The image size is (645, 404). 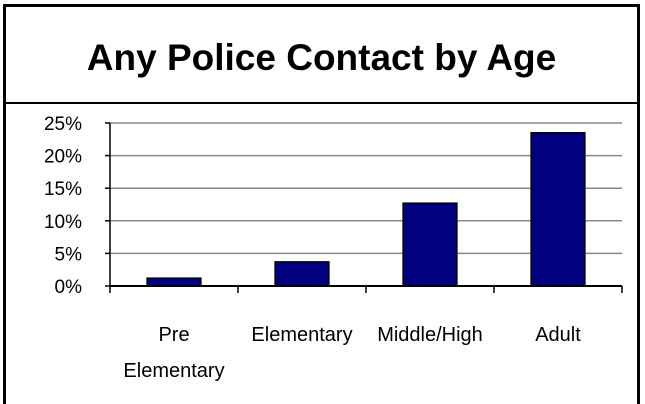 What do you see at coordinates (69, 254) in the screenshot?
I see `y-tick-label: 5%` at bounding box center [69, 254].